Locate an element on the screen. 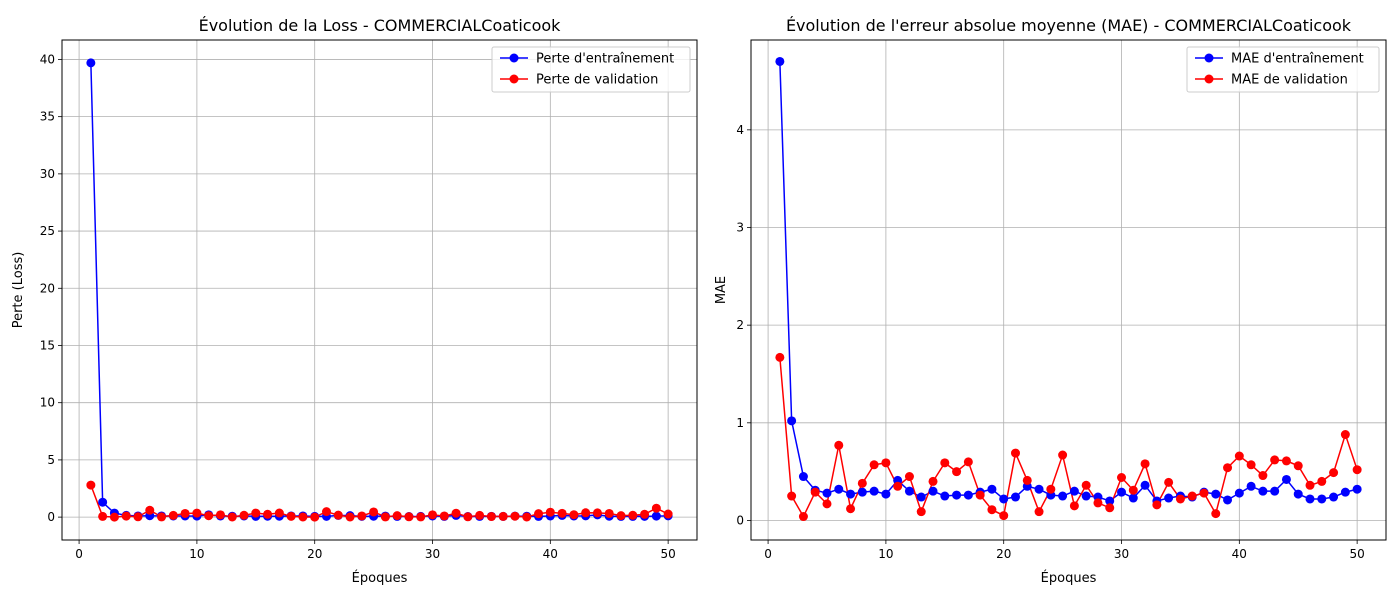 The image size is (1400, 600). mae-y-tick-label: 2 is located at coordinates (740, 325).